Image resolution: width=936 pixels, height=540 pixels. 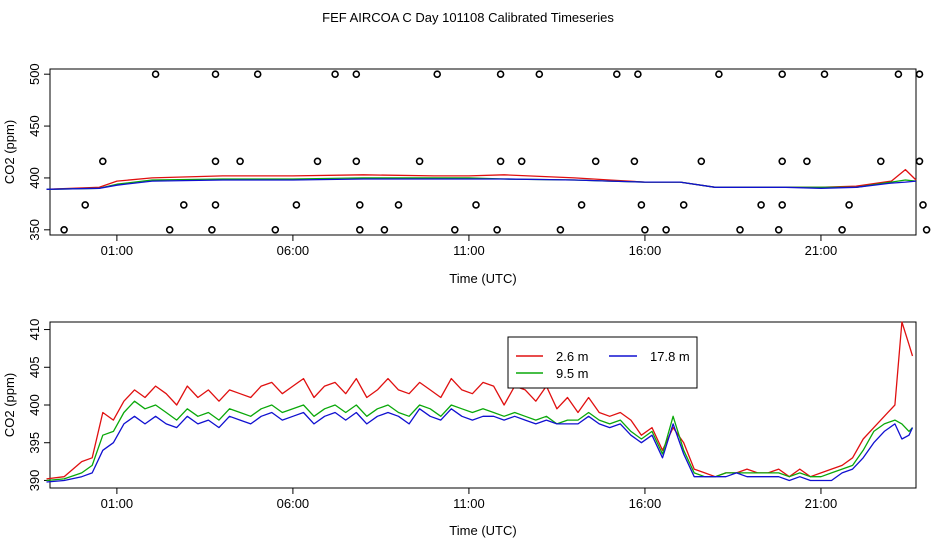 I want to click on panel-bottom-y-tick-label: 405, so click(x=34, y=367).